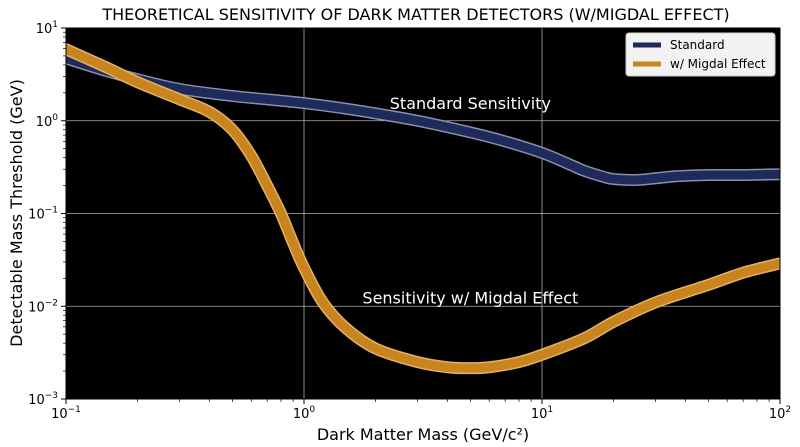 This screenshot has height=447, width=800. What do you see at coordinates (780, 413) in the screenshot?
I see `x-tick-label: 10²` at bounding box center [780, 413].